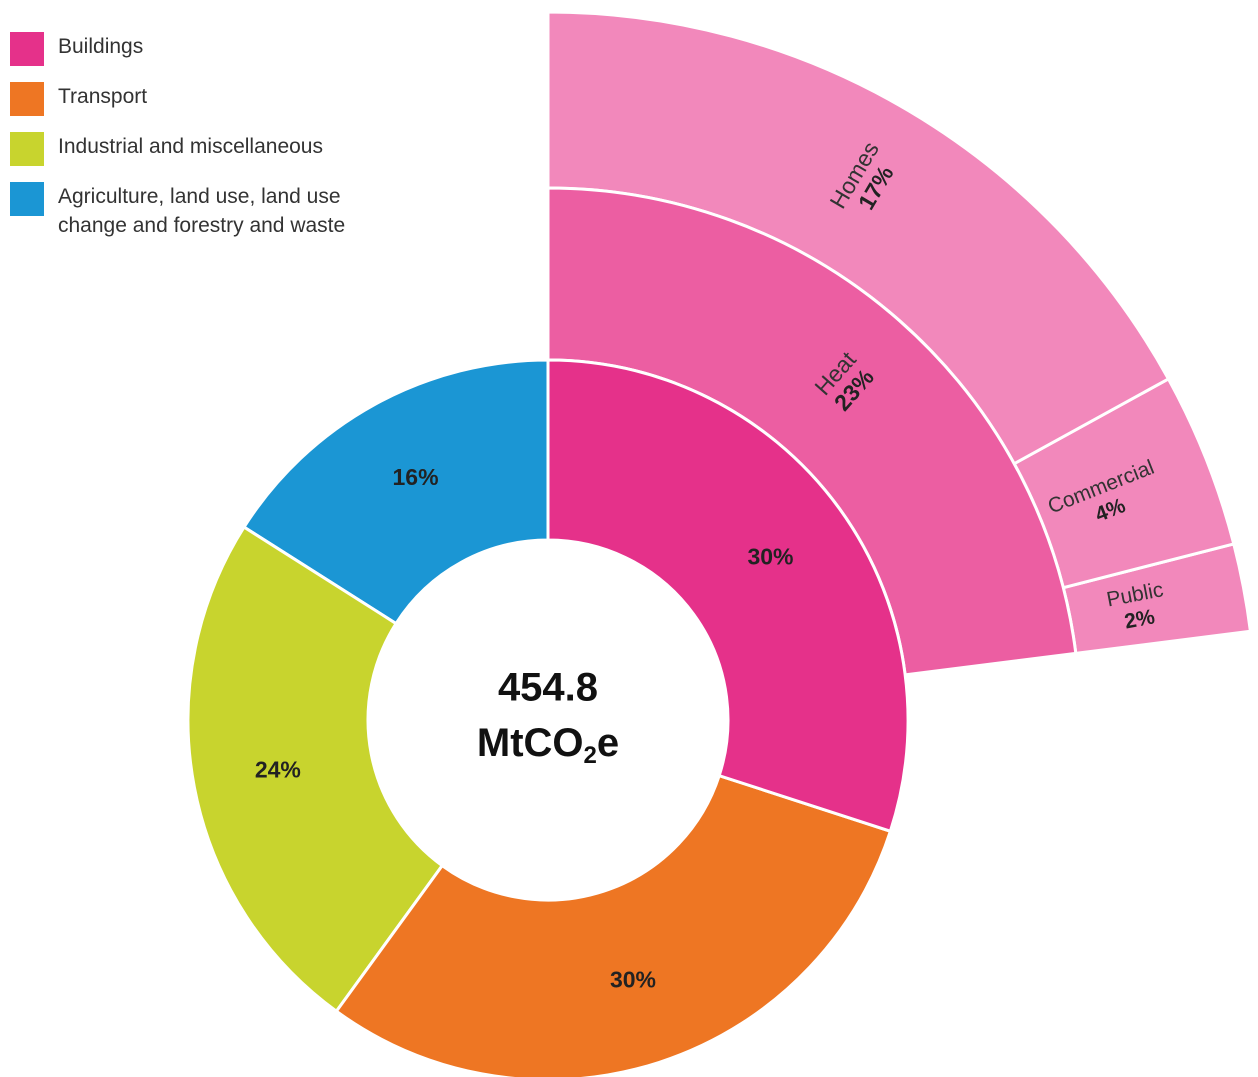 The height and width of the screenshot is (1077, 1258). I want to click on legend-item: Buildings, so click(210, 49).